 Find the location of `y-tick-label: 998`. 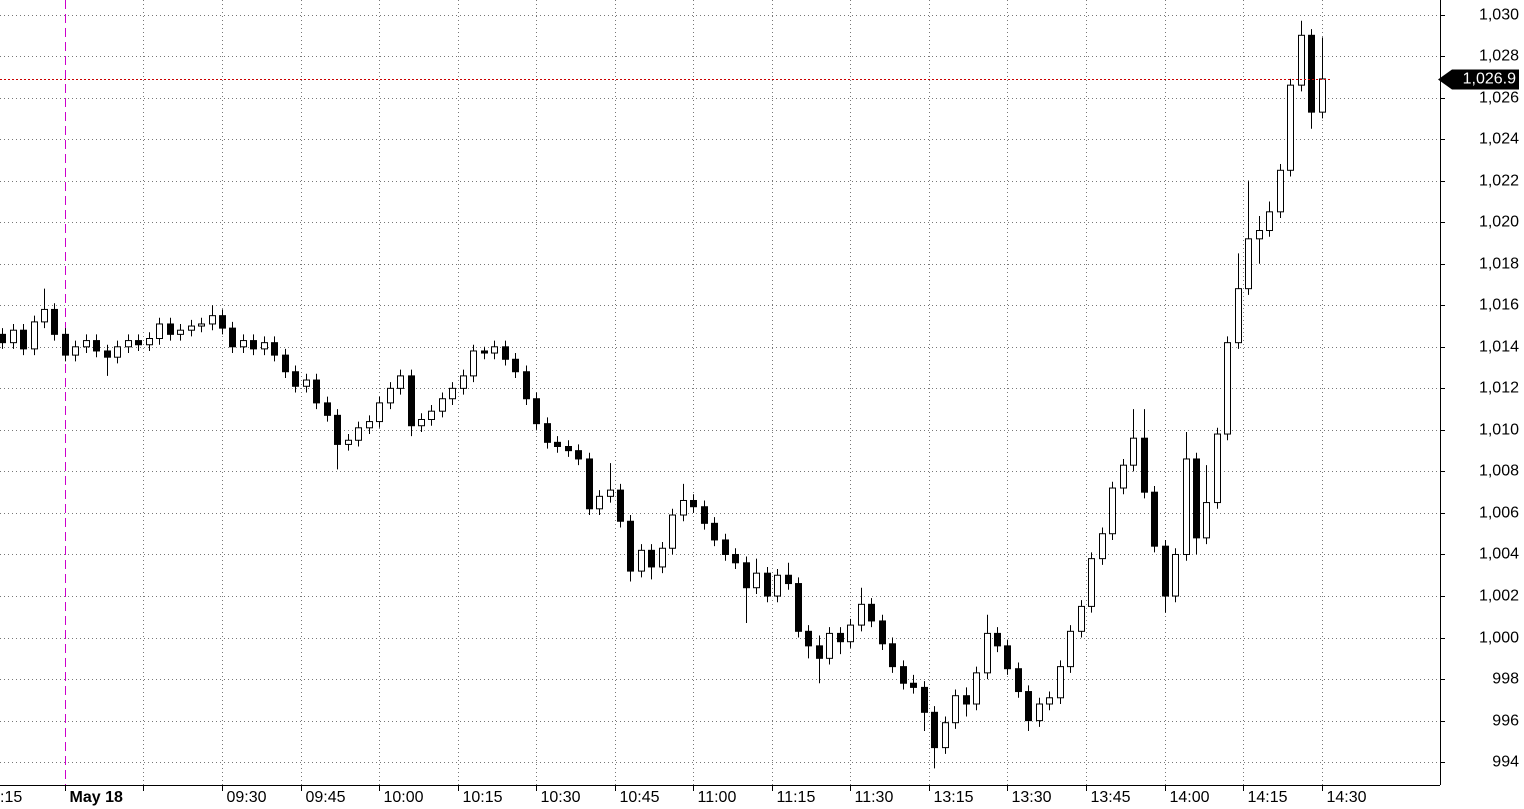

y-tick-label: 998 is located at coordinates (1505, 679).